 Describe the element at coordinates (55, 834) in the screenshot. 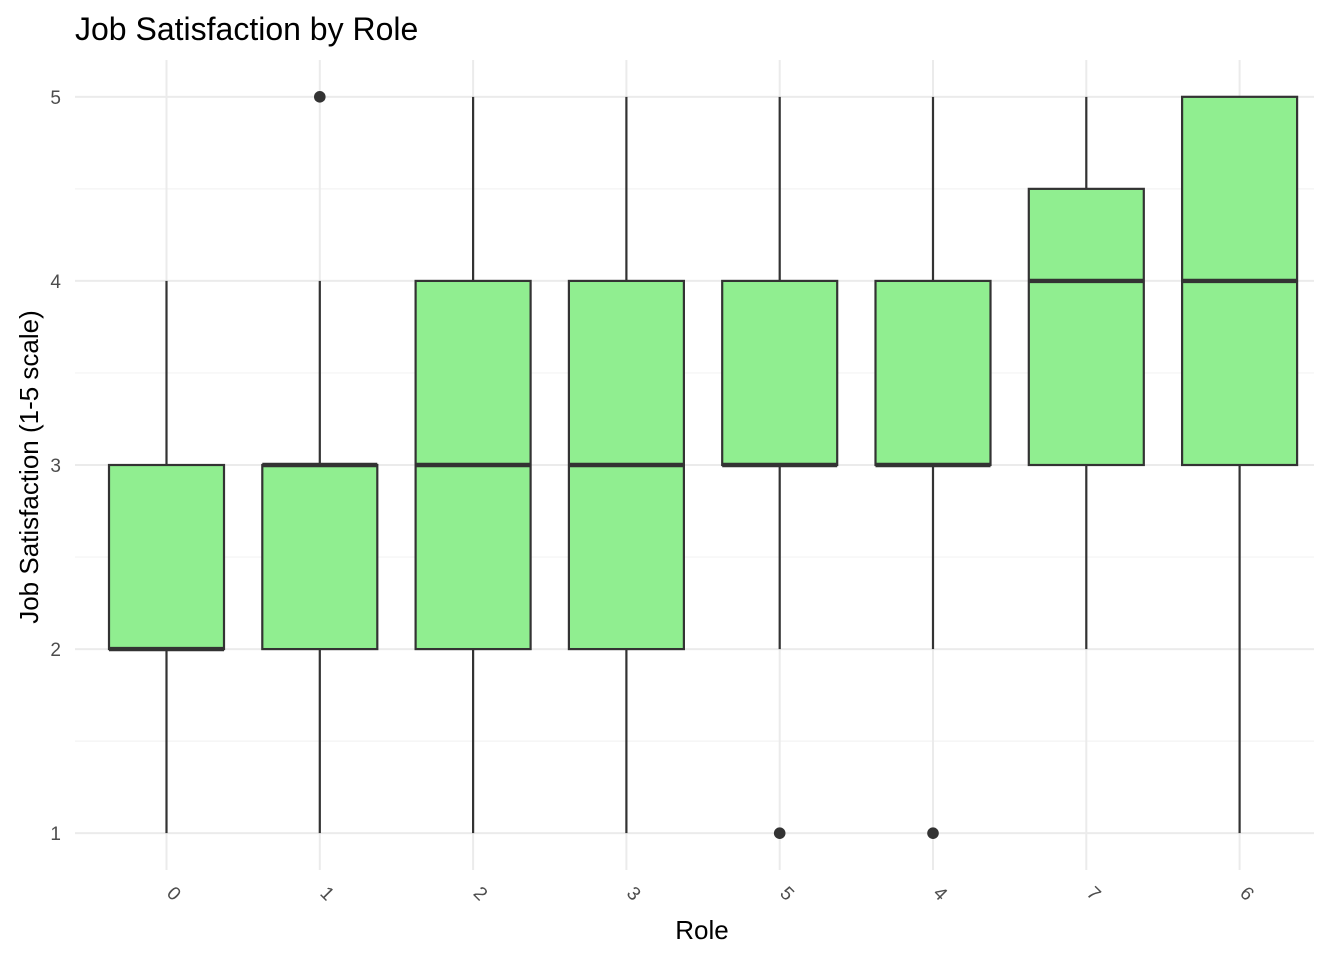

I see `y-tick-label: 1` at that location.